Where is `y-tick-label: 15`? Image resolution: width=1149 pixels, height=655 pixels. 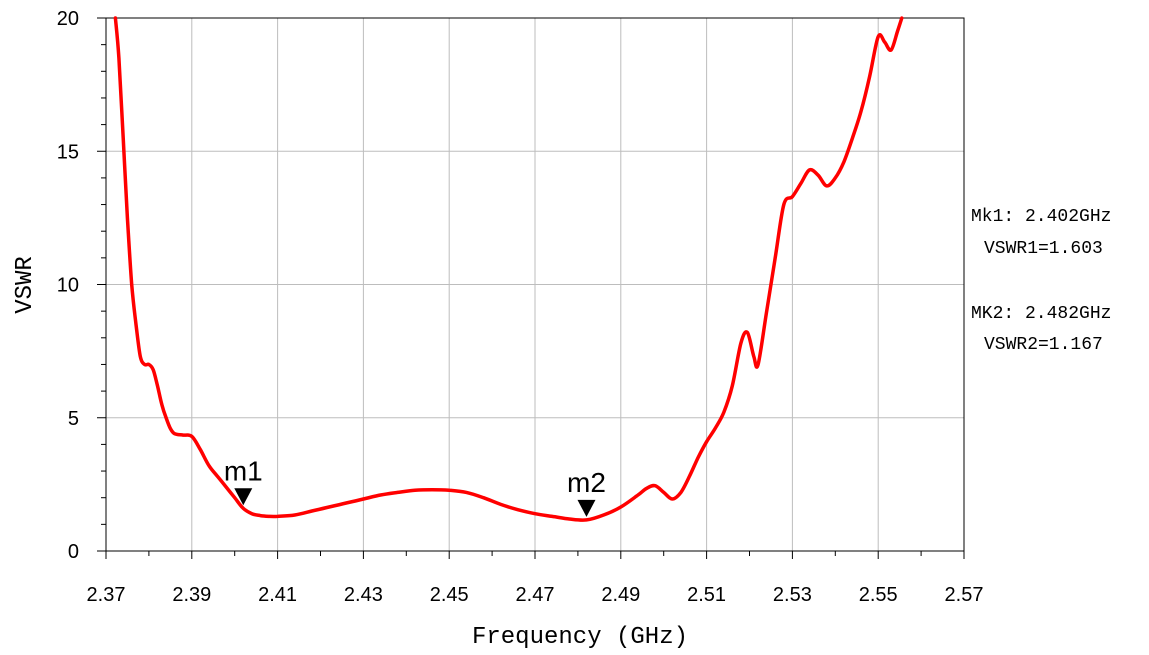 y-tick-label: 15 is located at coordinates (68, 152).